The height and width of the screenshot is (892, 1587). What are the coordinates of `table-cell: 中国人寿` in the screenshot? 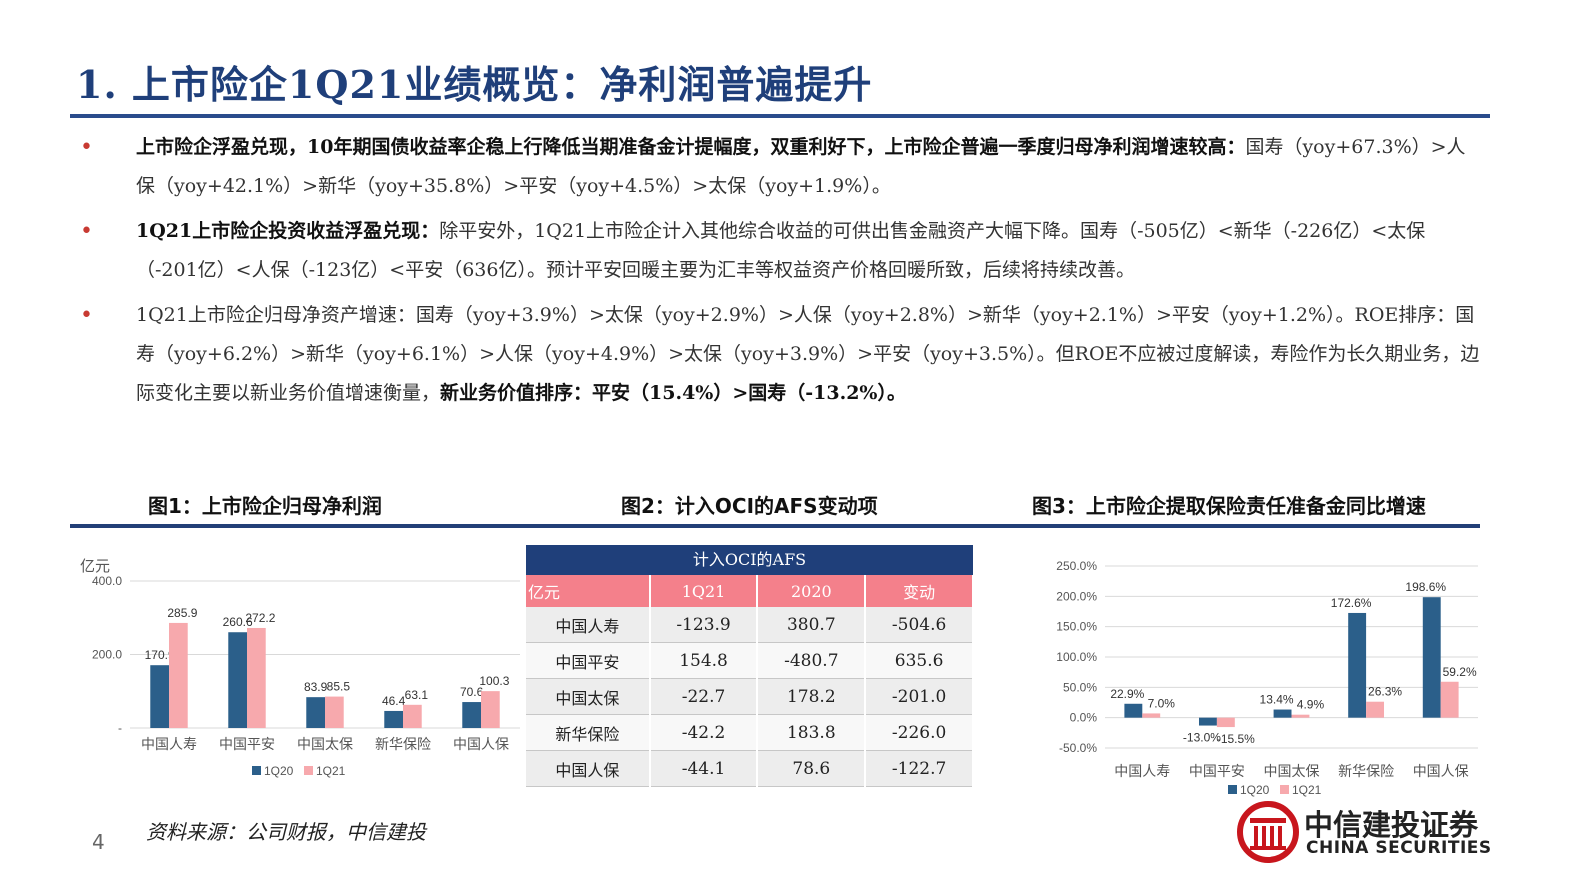 It's located at (588, 625).